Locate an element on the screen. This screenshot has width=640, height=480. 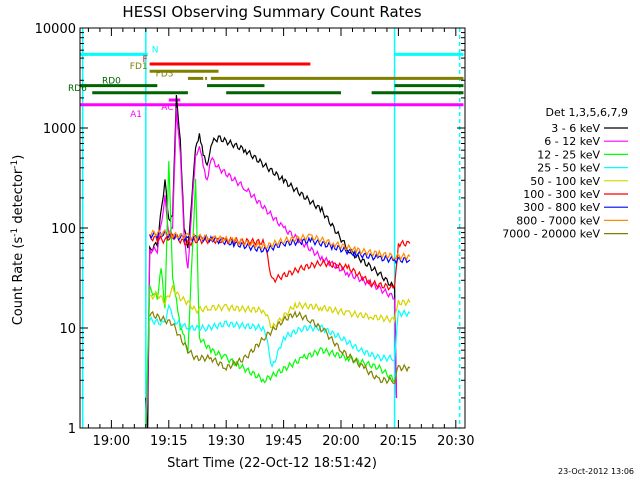
x-tick-label-2: 19:30 is located at coordinates (225, 441).